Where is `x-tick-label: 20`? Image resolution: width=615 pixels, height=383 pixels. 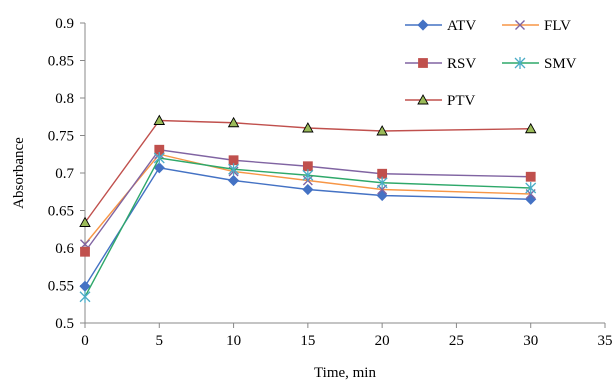
x-tick-label: 20 is located at coordinates (382, 341).